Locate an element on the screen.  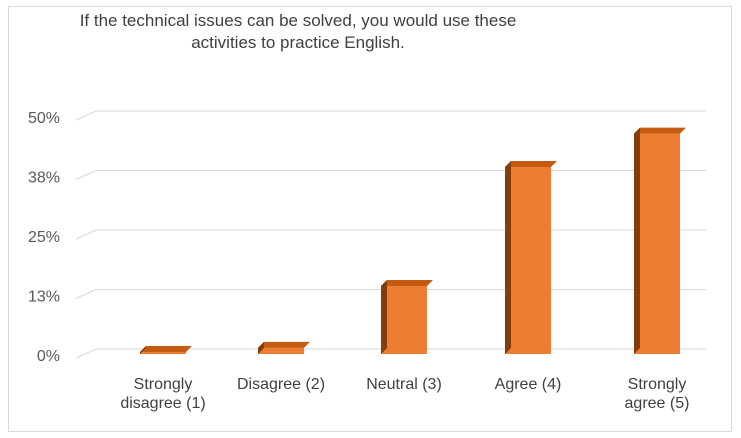
y-tick-label: 25% is located at coordinates (44, 237).